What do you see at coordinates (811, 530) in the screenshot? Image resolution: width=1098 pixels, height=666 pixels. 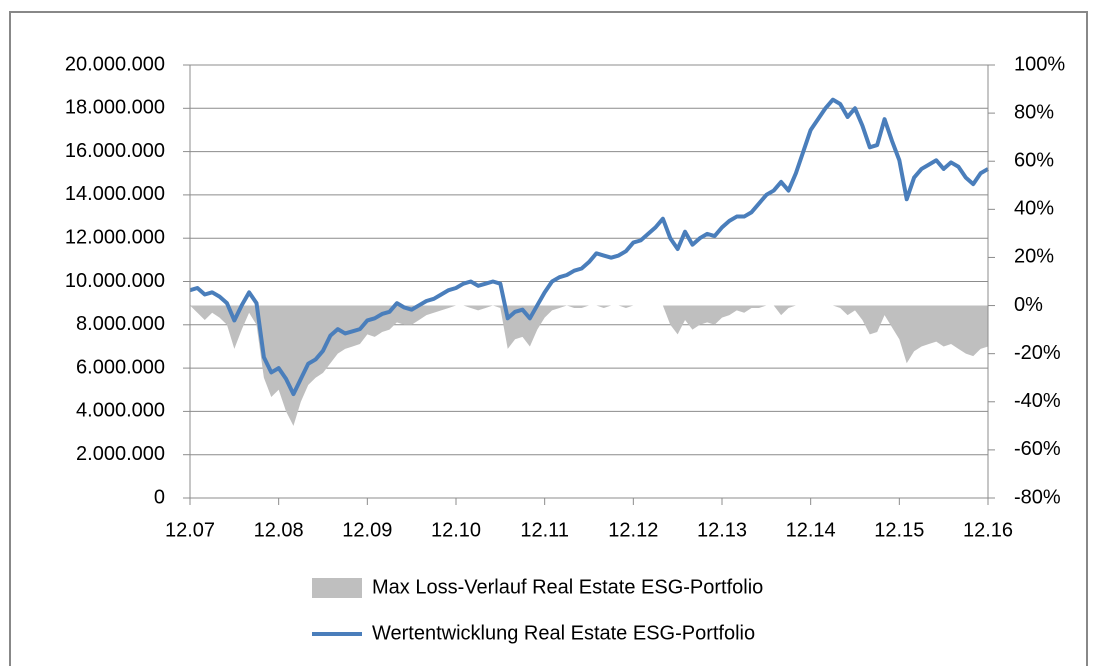 I see `x-tick-label: 12.14` at bounding box center [811, 530].